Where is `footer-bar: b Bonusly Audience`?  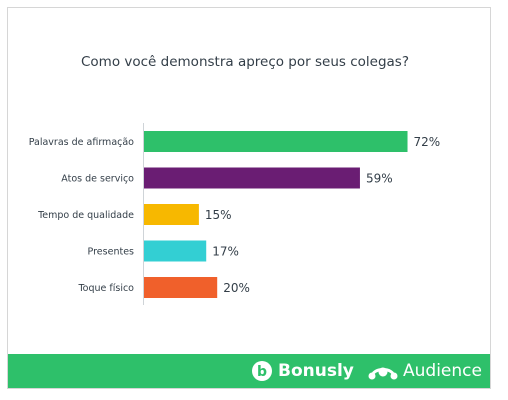
footer-bar: b Bonusly Audience is located at coordinates (249, 371).